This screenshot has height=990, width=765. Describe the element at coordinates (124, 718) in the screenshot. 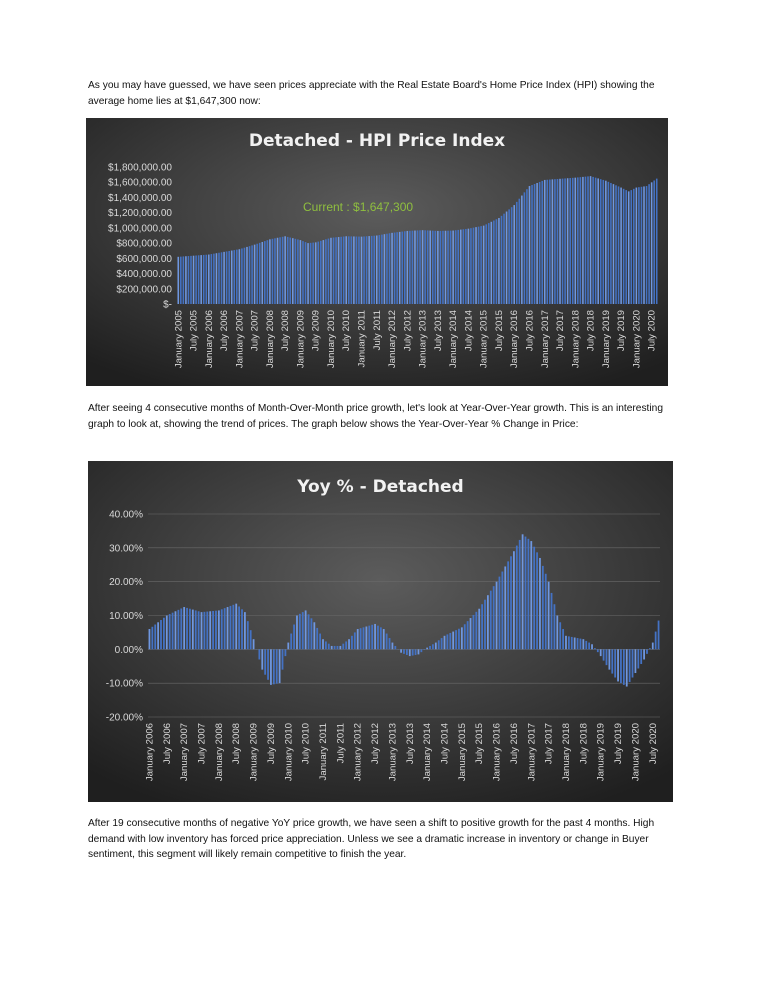

I see `y-tick-label: -20.00%` at that location.